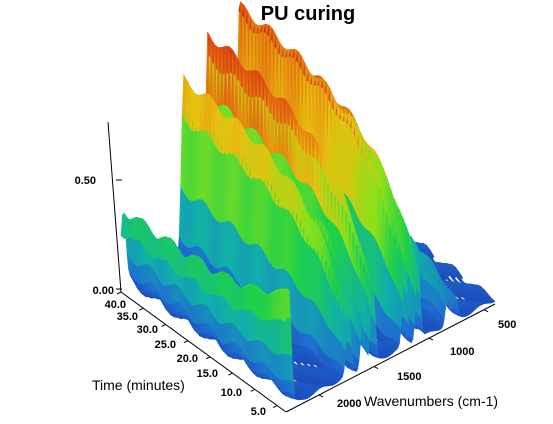 This screenshot has height=424, width=553. What do you see at coordinates (308, 14) in the screenshot?
I see `chart-title: PU curing` at bounding box center [308, 14].